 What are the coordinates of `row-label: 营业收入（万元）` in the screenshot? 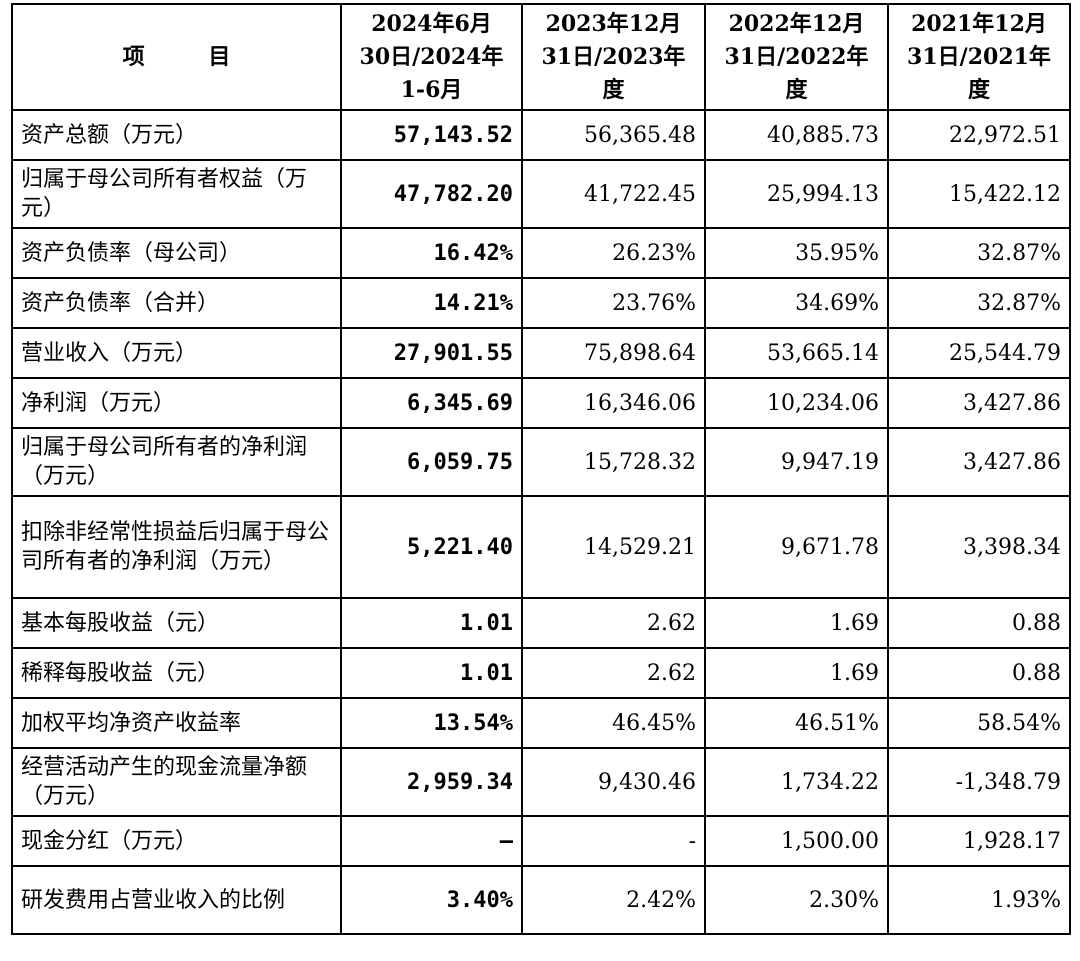 It's located at (176, 353).